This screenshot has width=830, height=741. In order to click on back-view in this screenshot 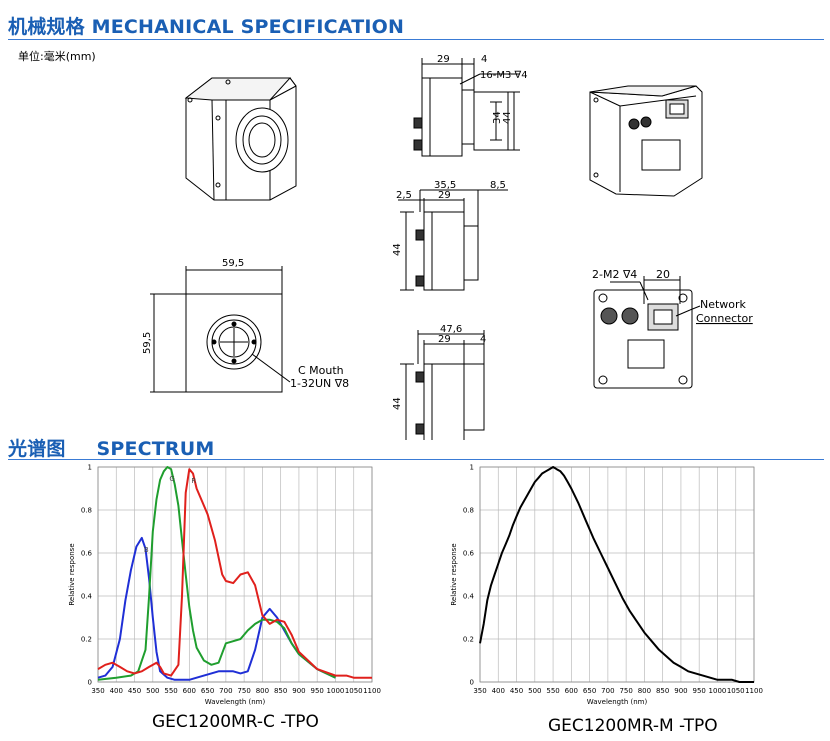, I will do `click(647, 332)`.